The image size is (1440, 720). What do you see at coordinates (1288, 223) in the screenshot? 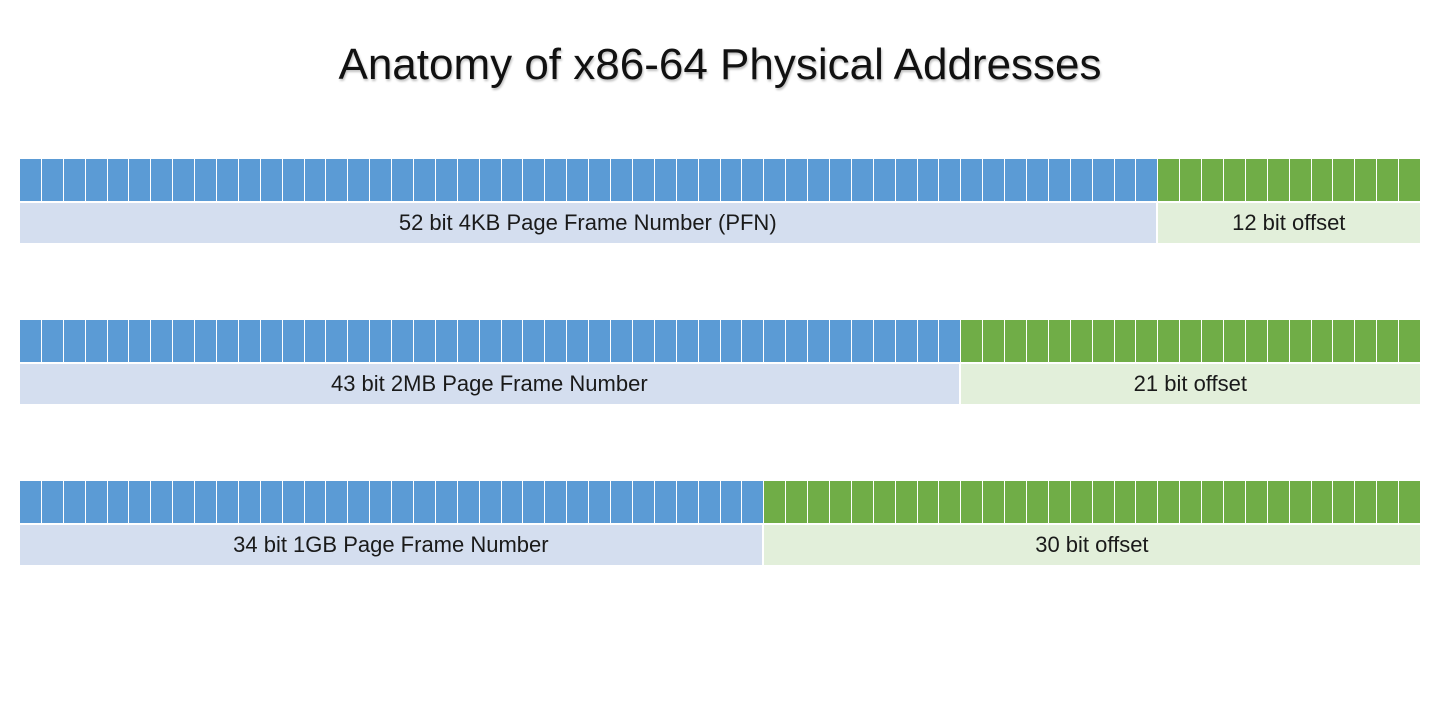
I see `offset-label: 12 bit offset` at bounding box center [1288, 223].